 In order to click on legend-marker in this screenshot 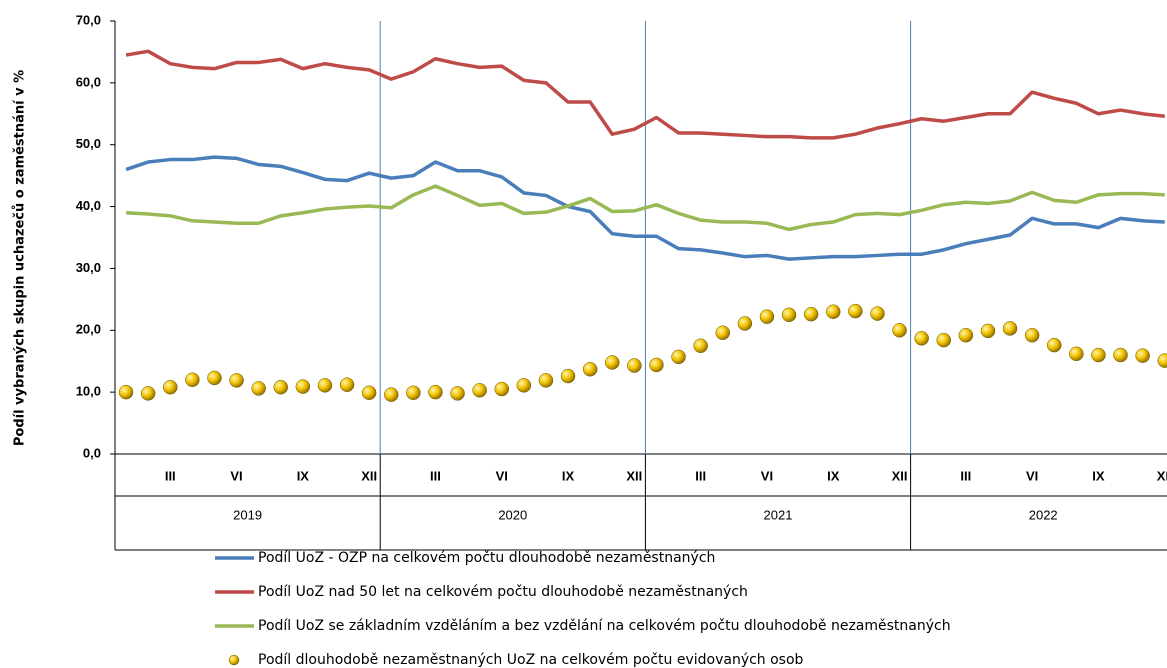, I will do `click(234, 660)`.